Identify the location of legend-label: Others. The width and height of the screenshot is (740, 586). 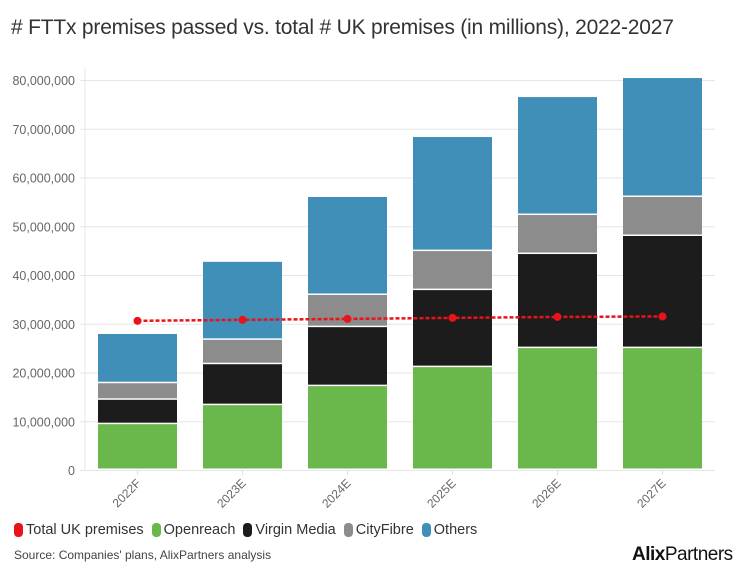
(455, 530).